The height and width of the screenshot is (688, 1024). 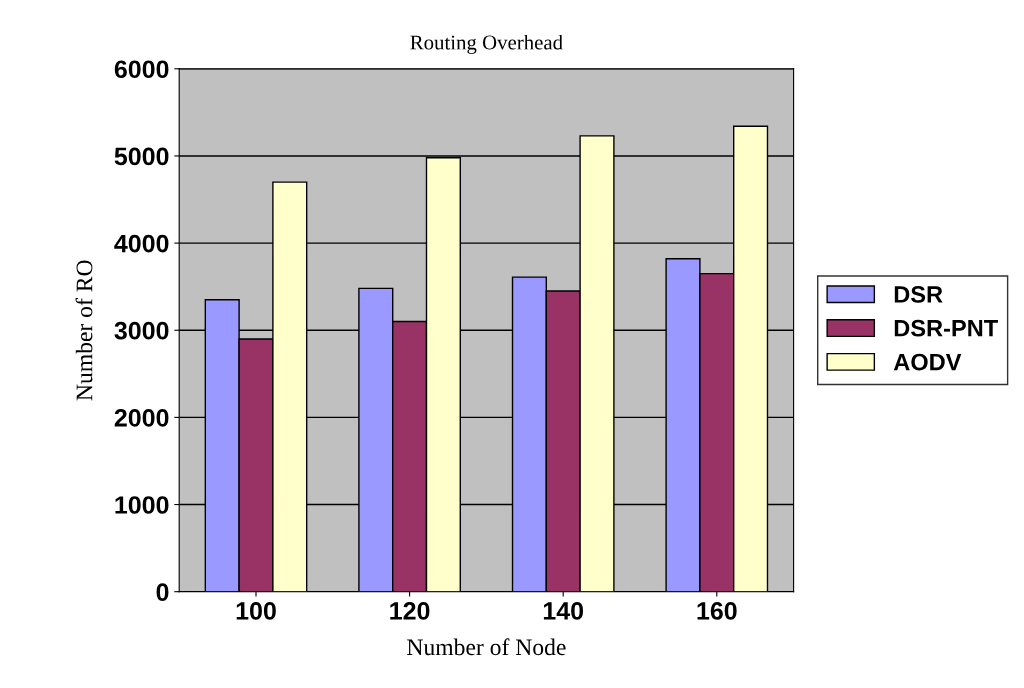 I want to click on y-tick-label: 3000, so click(x=141, y=330).